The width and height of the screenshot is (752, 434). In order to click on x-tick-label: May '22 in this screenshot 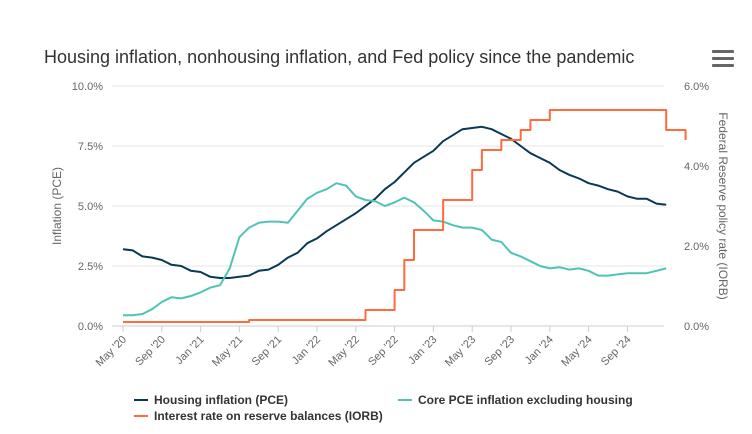, I will do `click(343, 351)`.